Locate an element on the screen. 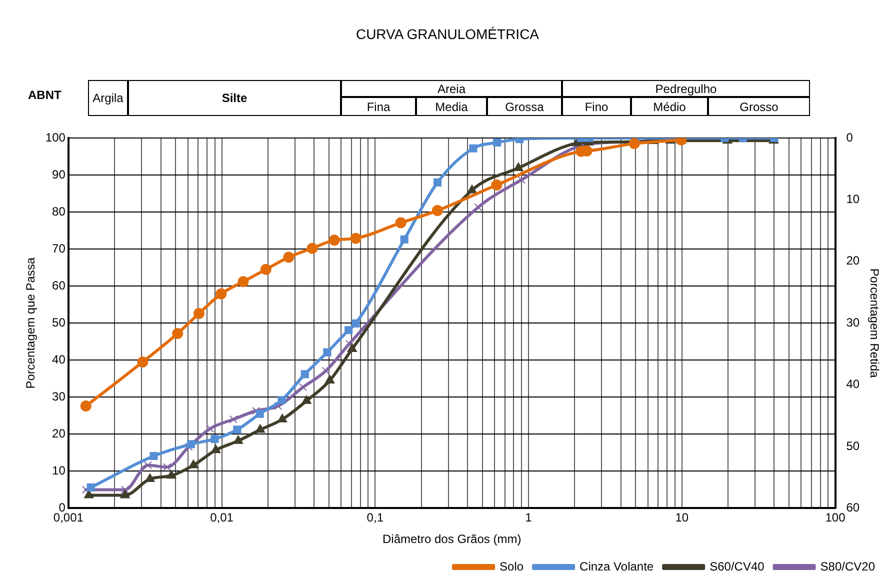  x-tick-label: 10 is located at coordinates (682, 517).